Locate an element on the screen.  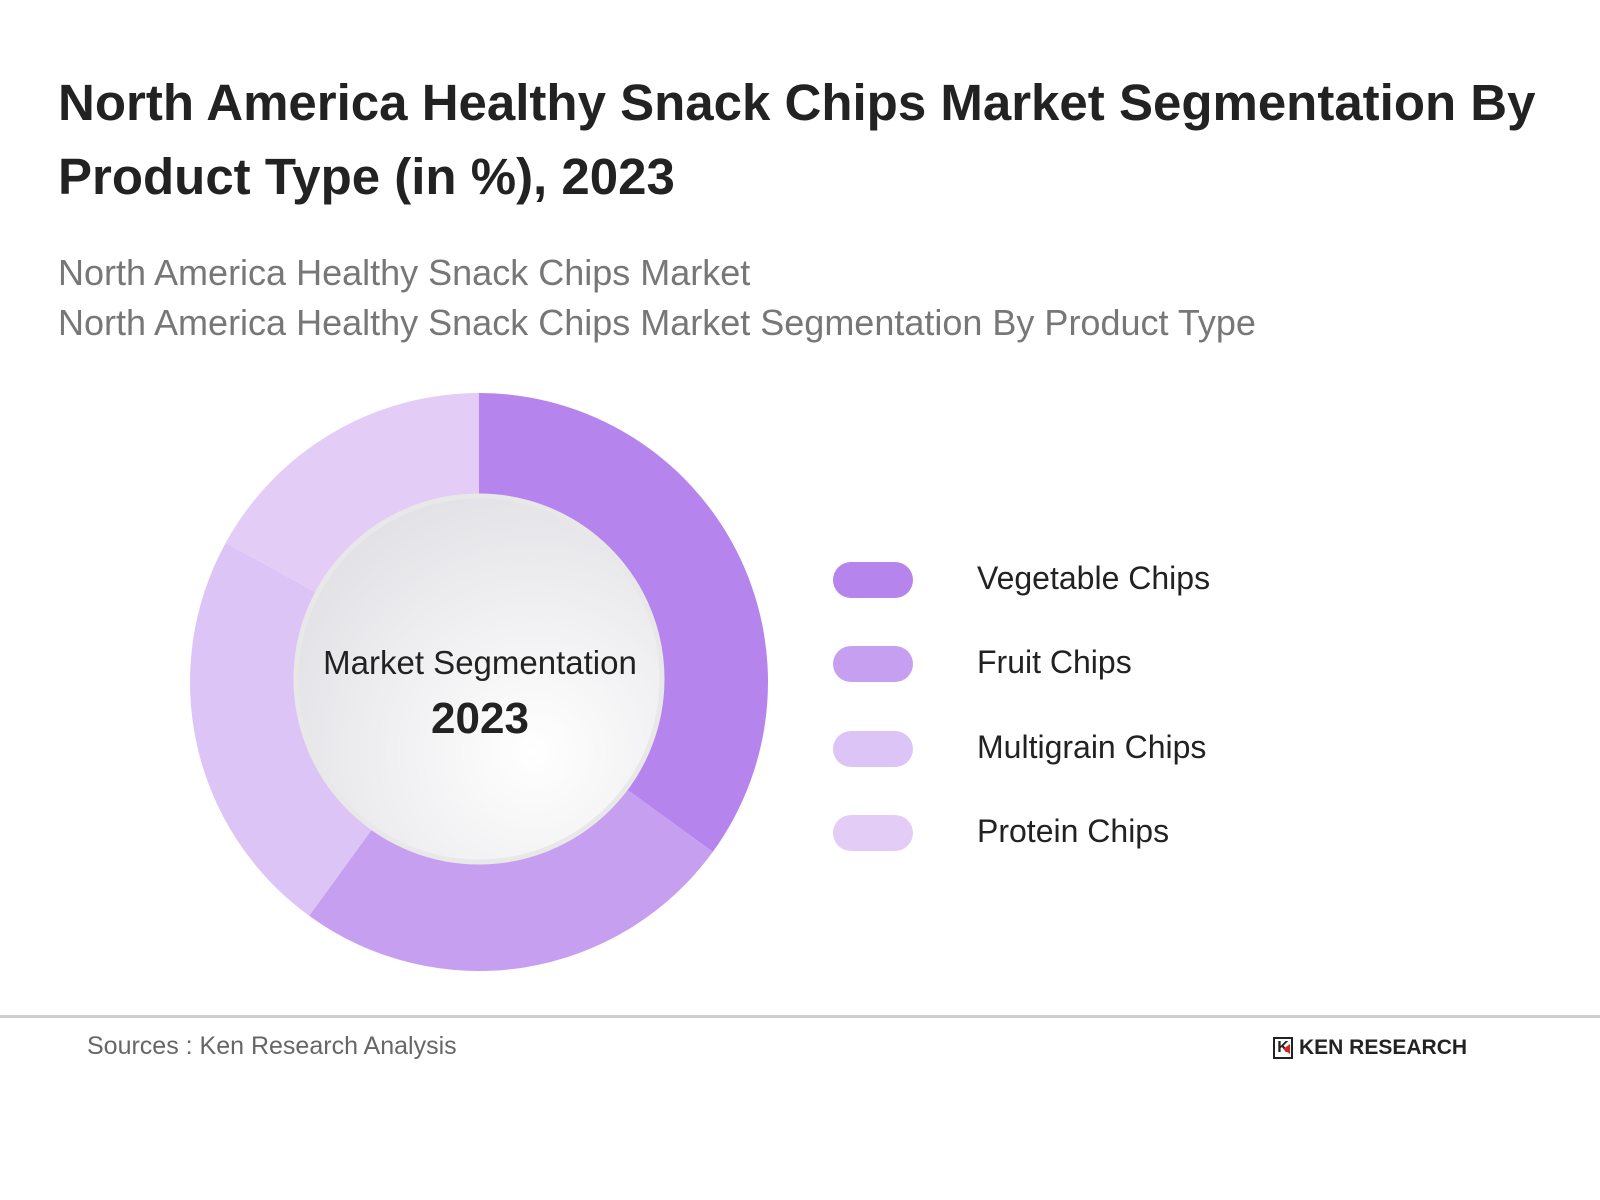
legend-label: Multigrain Chips is located at coordinates (1092, 747).